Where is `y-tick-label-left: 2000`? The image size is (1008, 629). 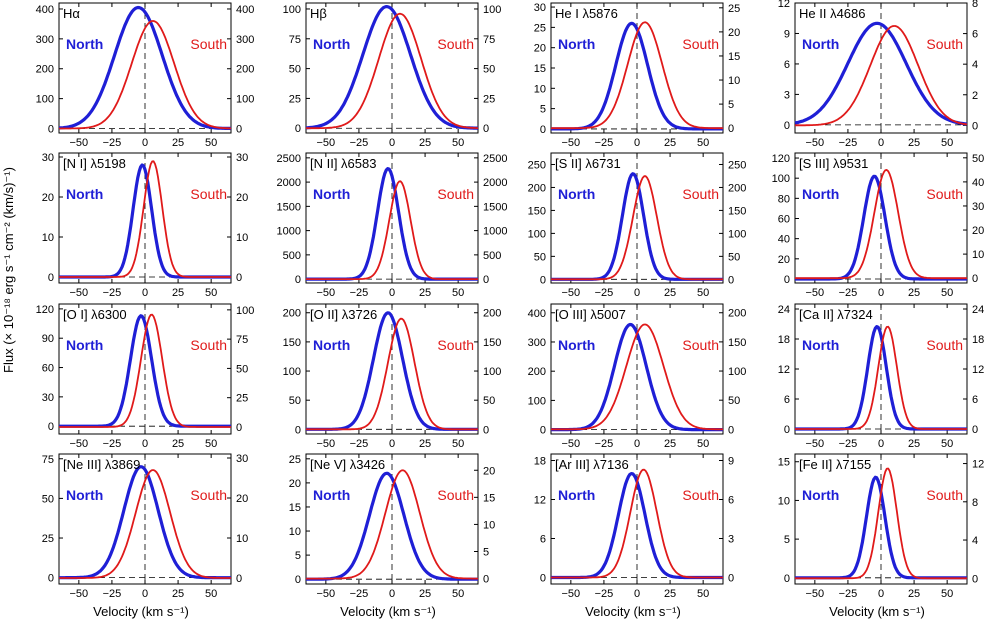 y-tick-label-left: 2000 is located at coordinates (289, 183).